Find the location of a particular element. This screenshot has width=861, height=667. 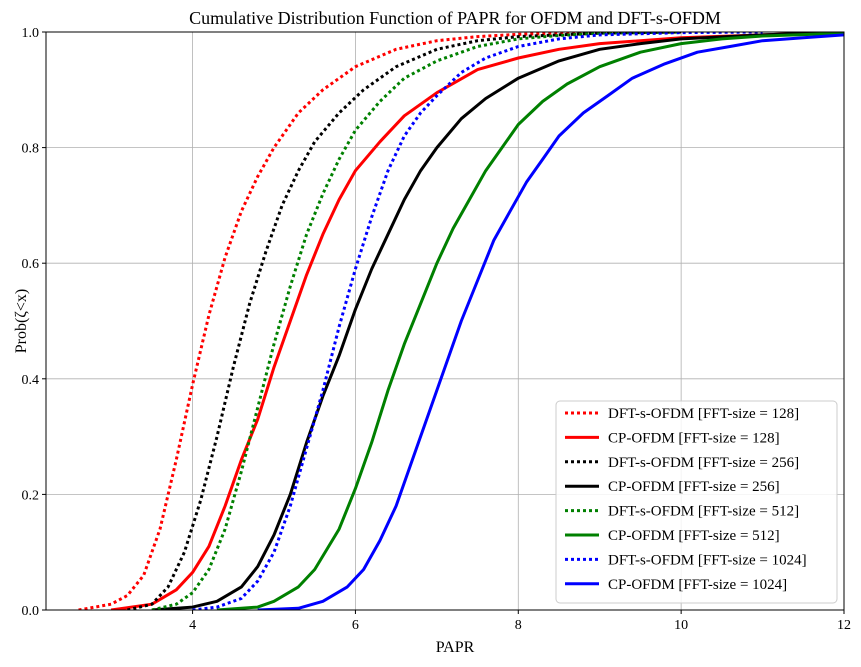

legend-label: DFT-s-OFDM [FFT-size = 512] is located at coordinates (703, 512).